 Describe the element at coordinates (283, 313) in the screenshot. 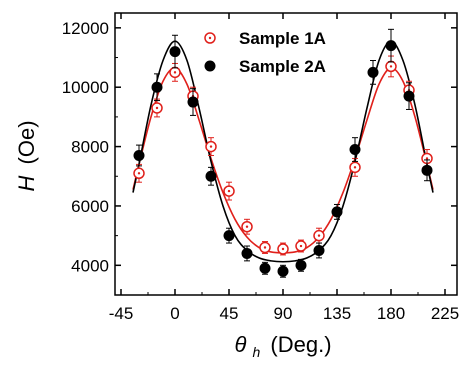

I see `x-tick-label: 90` at that location.